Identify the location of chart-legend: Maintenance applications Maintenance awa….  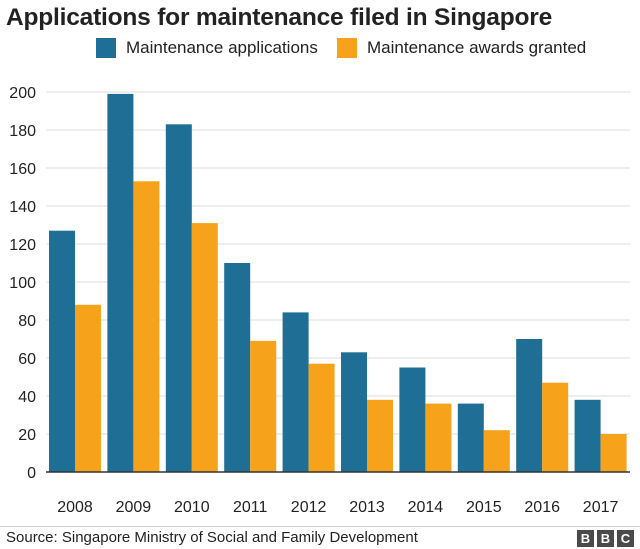
(320, 50).